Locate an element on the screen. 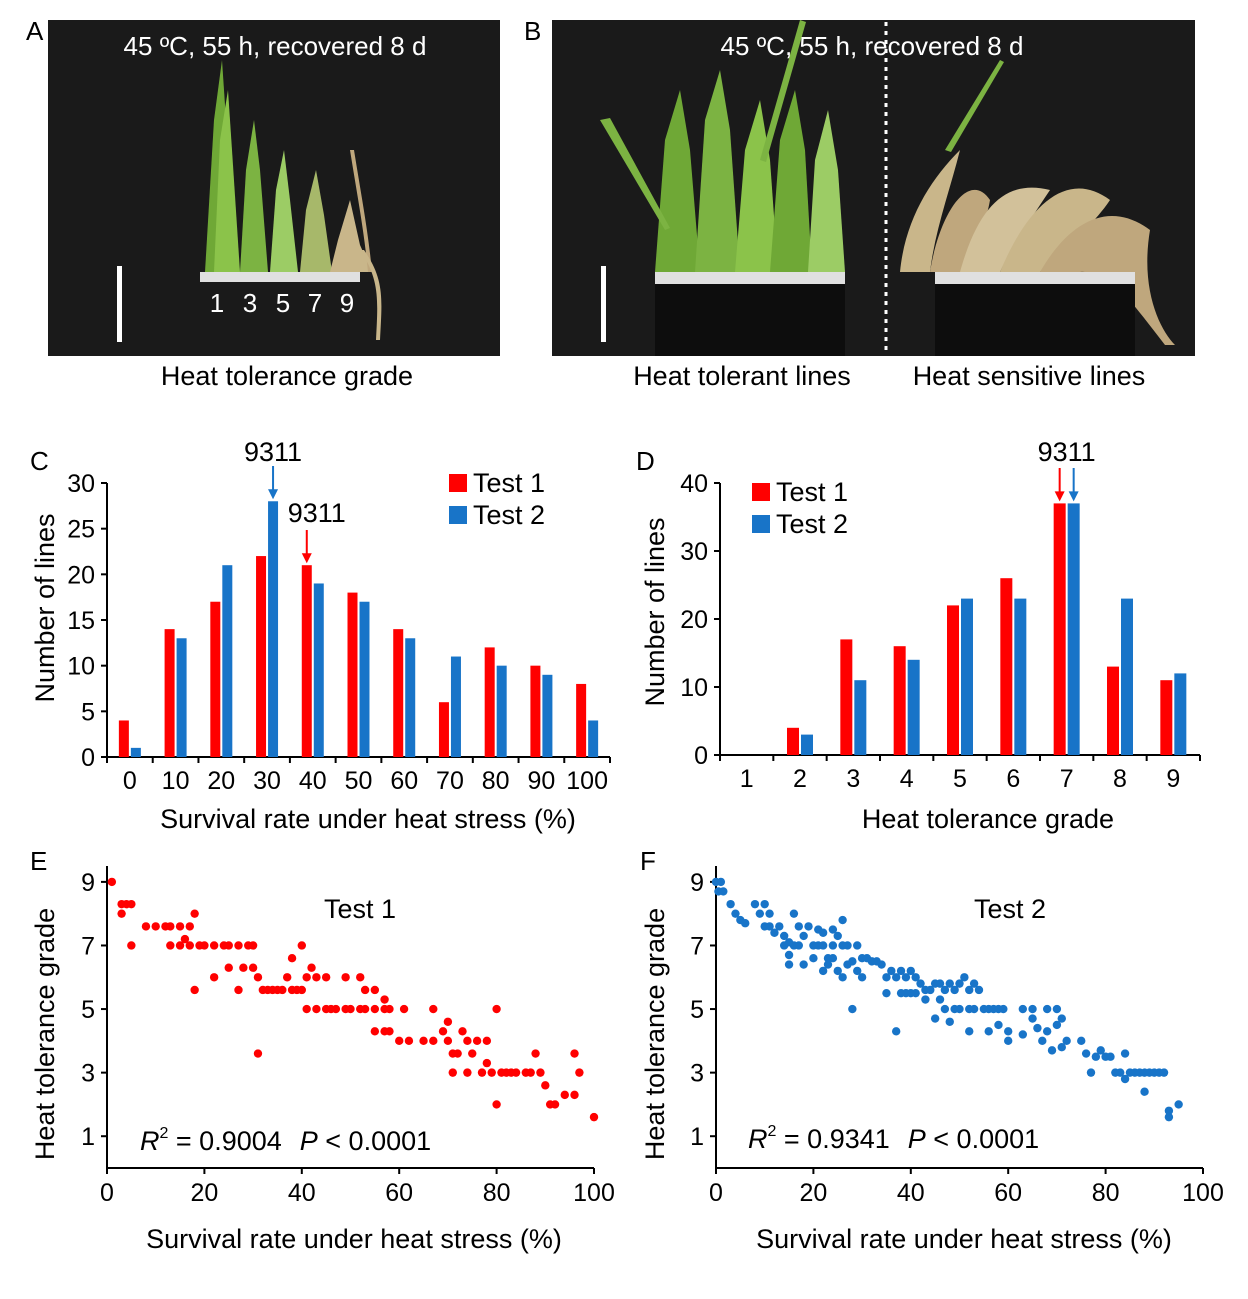 Image resolution: width=1248 pixels, height=1299 pixels. panel-c-ytick-label: 20 is located at coordinates (81, 575).